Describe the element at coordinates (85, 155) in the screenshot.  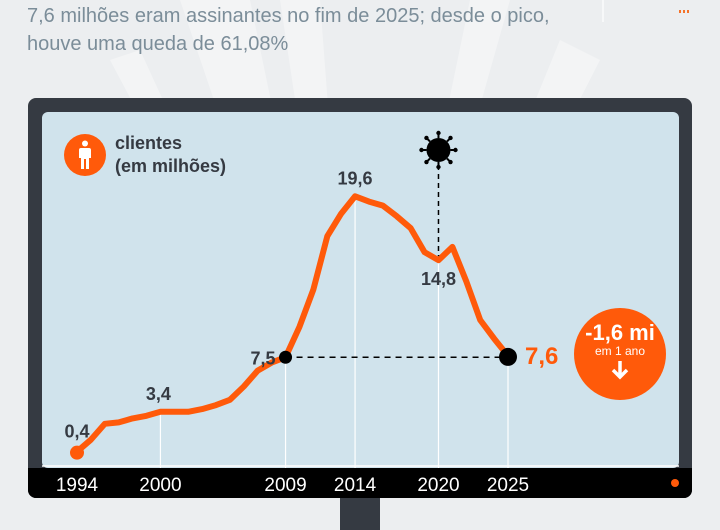
I see `person-icon` at that location.